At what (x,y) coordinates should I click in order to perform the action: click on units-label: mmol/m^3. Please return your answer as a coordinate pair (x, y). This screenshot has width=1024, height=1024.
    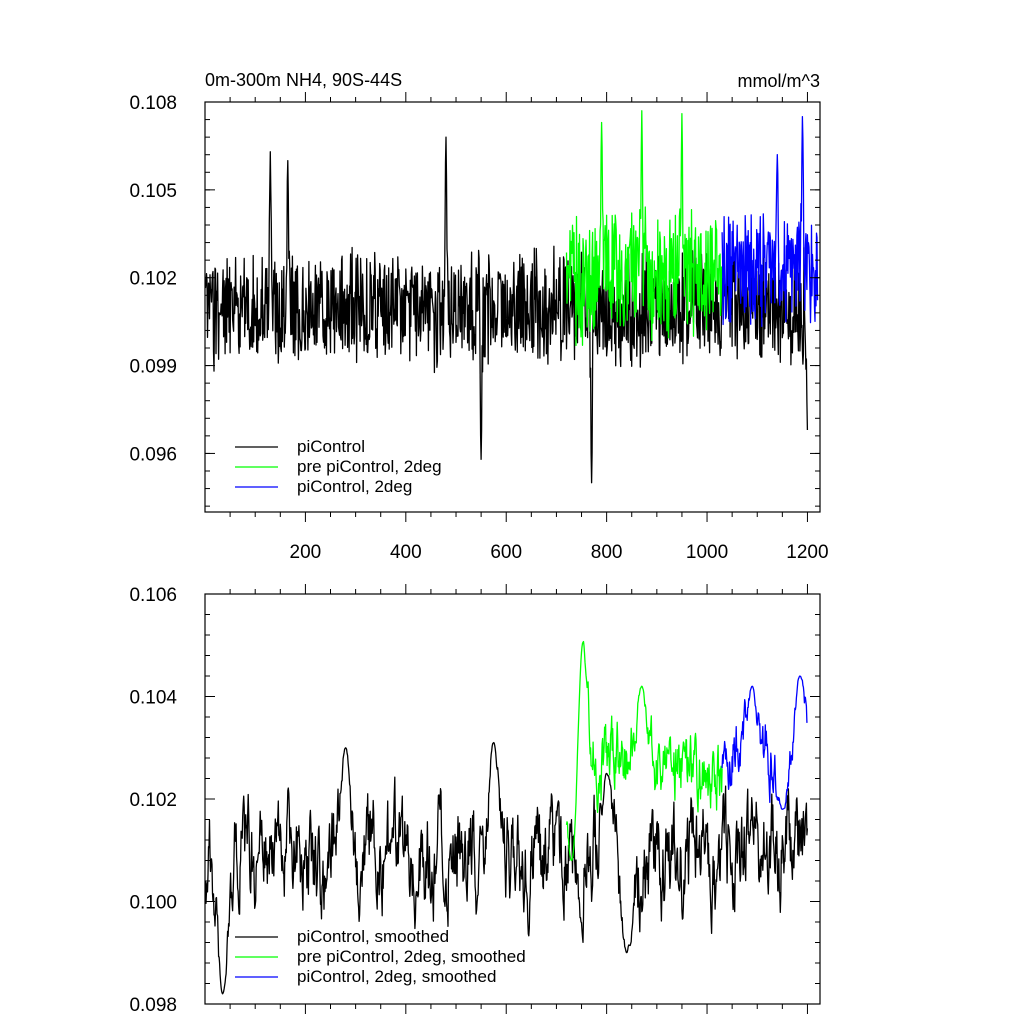
    Looking at the image, I should click on (779, 81).